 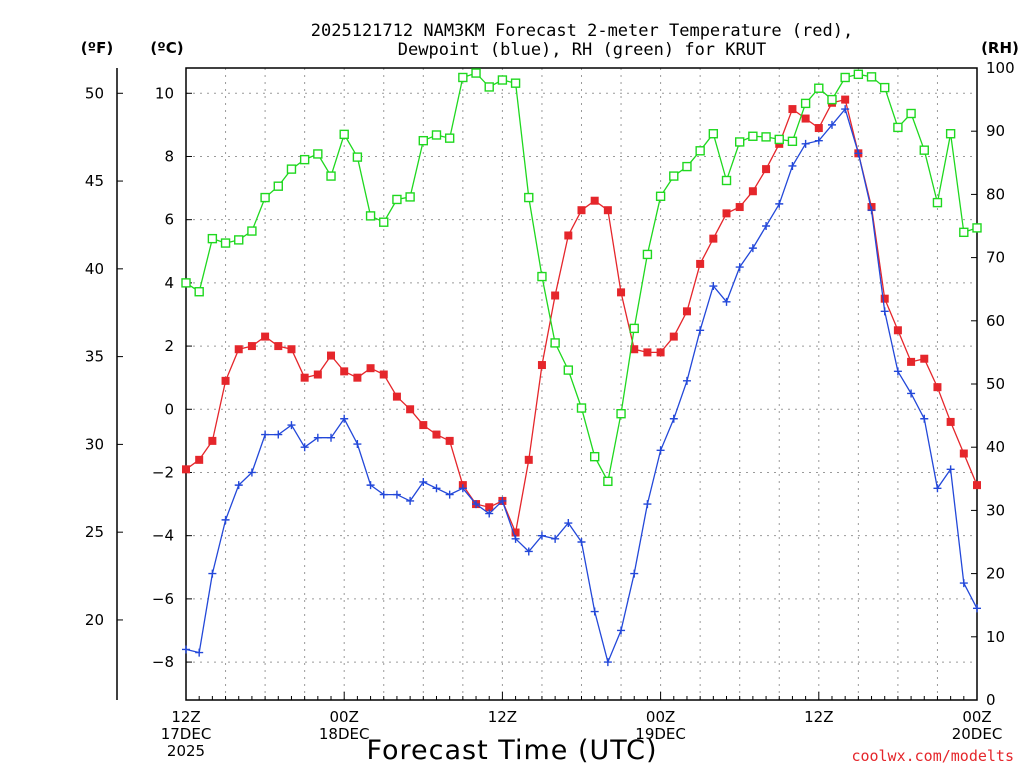 What do you see at coordinates (169, 283) in the screenshot?
I see `celsius-tick-label: 4` at bounding box center [169, 283].